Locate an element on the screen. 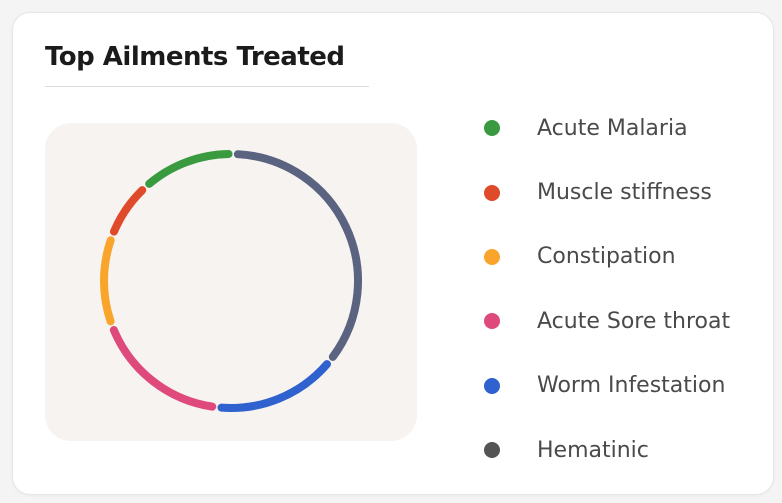  legend-label: Worm Infestation is located at coordinates (631, 386).